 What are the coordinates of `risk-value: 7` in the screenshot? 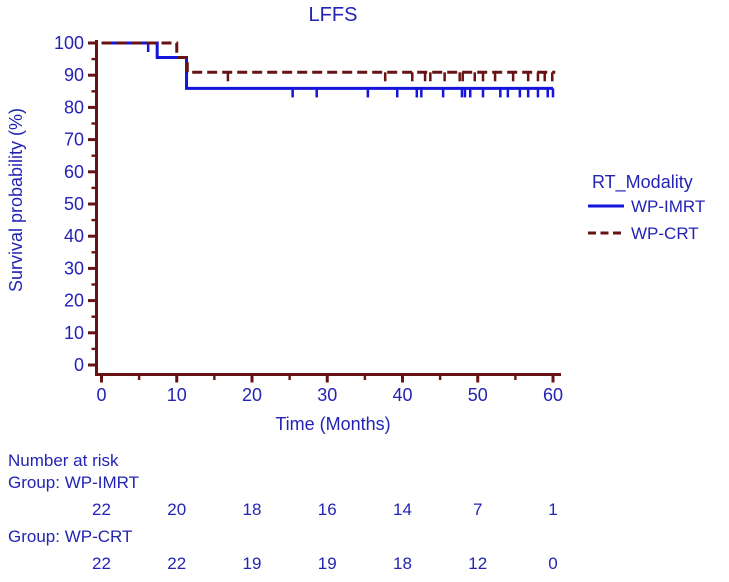 It's located at (477, 509).